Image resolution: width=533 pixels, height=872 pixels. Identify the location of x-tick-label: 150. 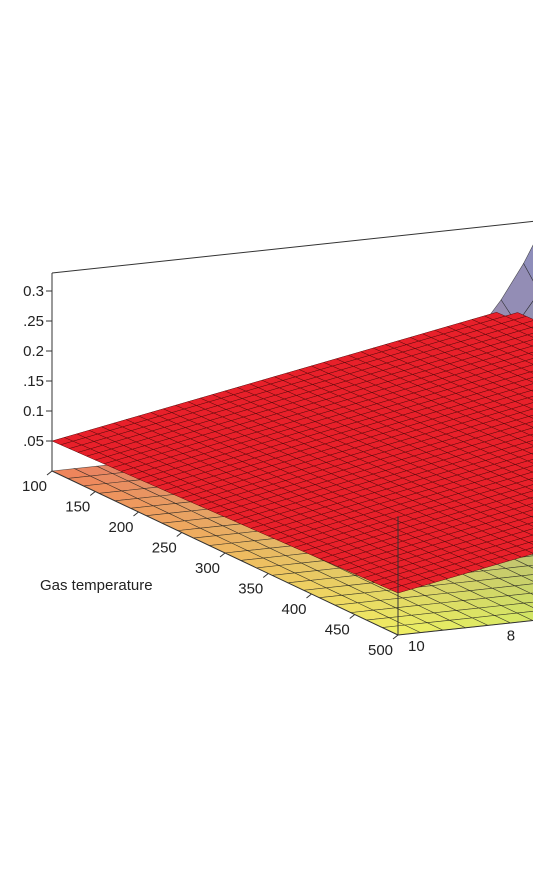
(77, 507).